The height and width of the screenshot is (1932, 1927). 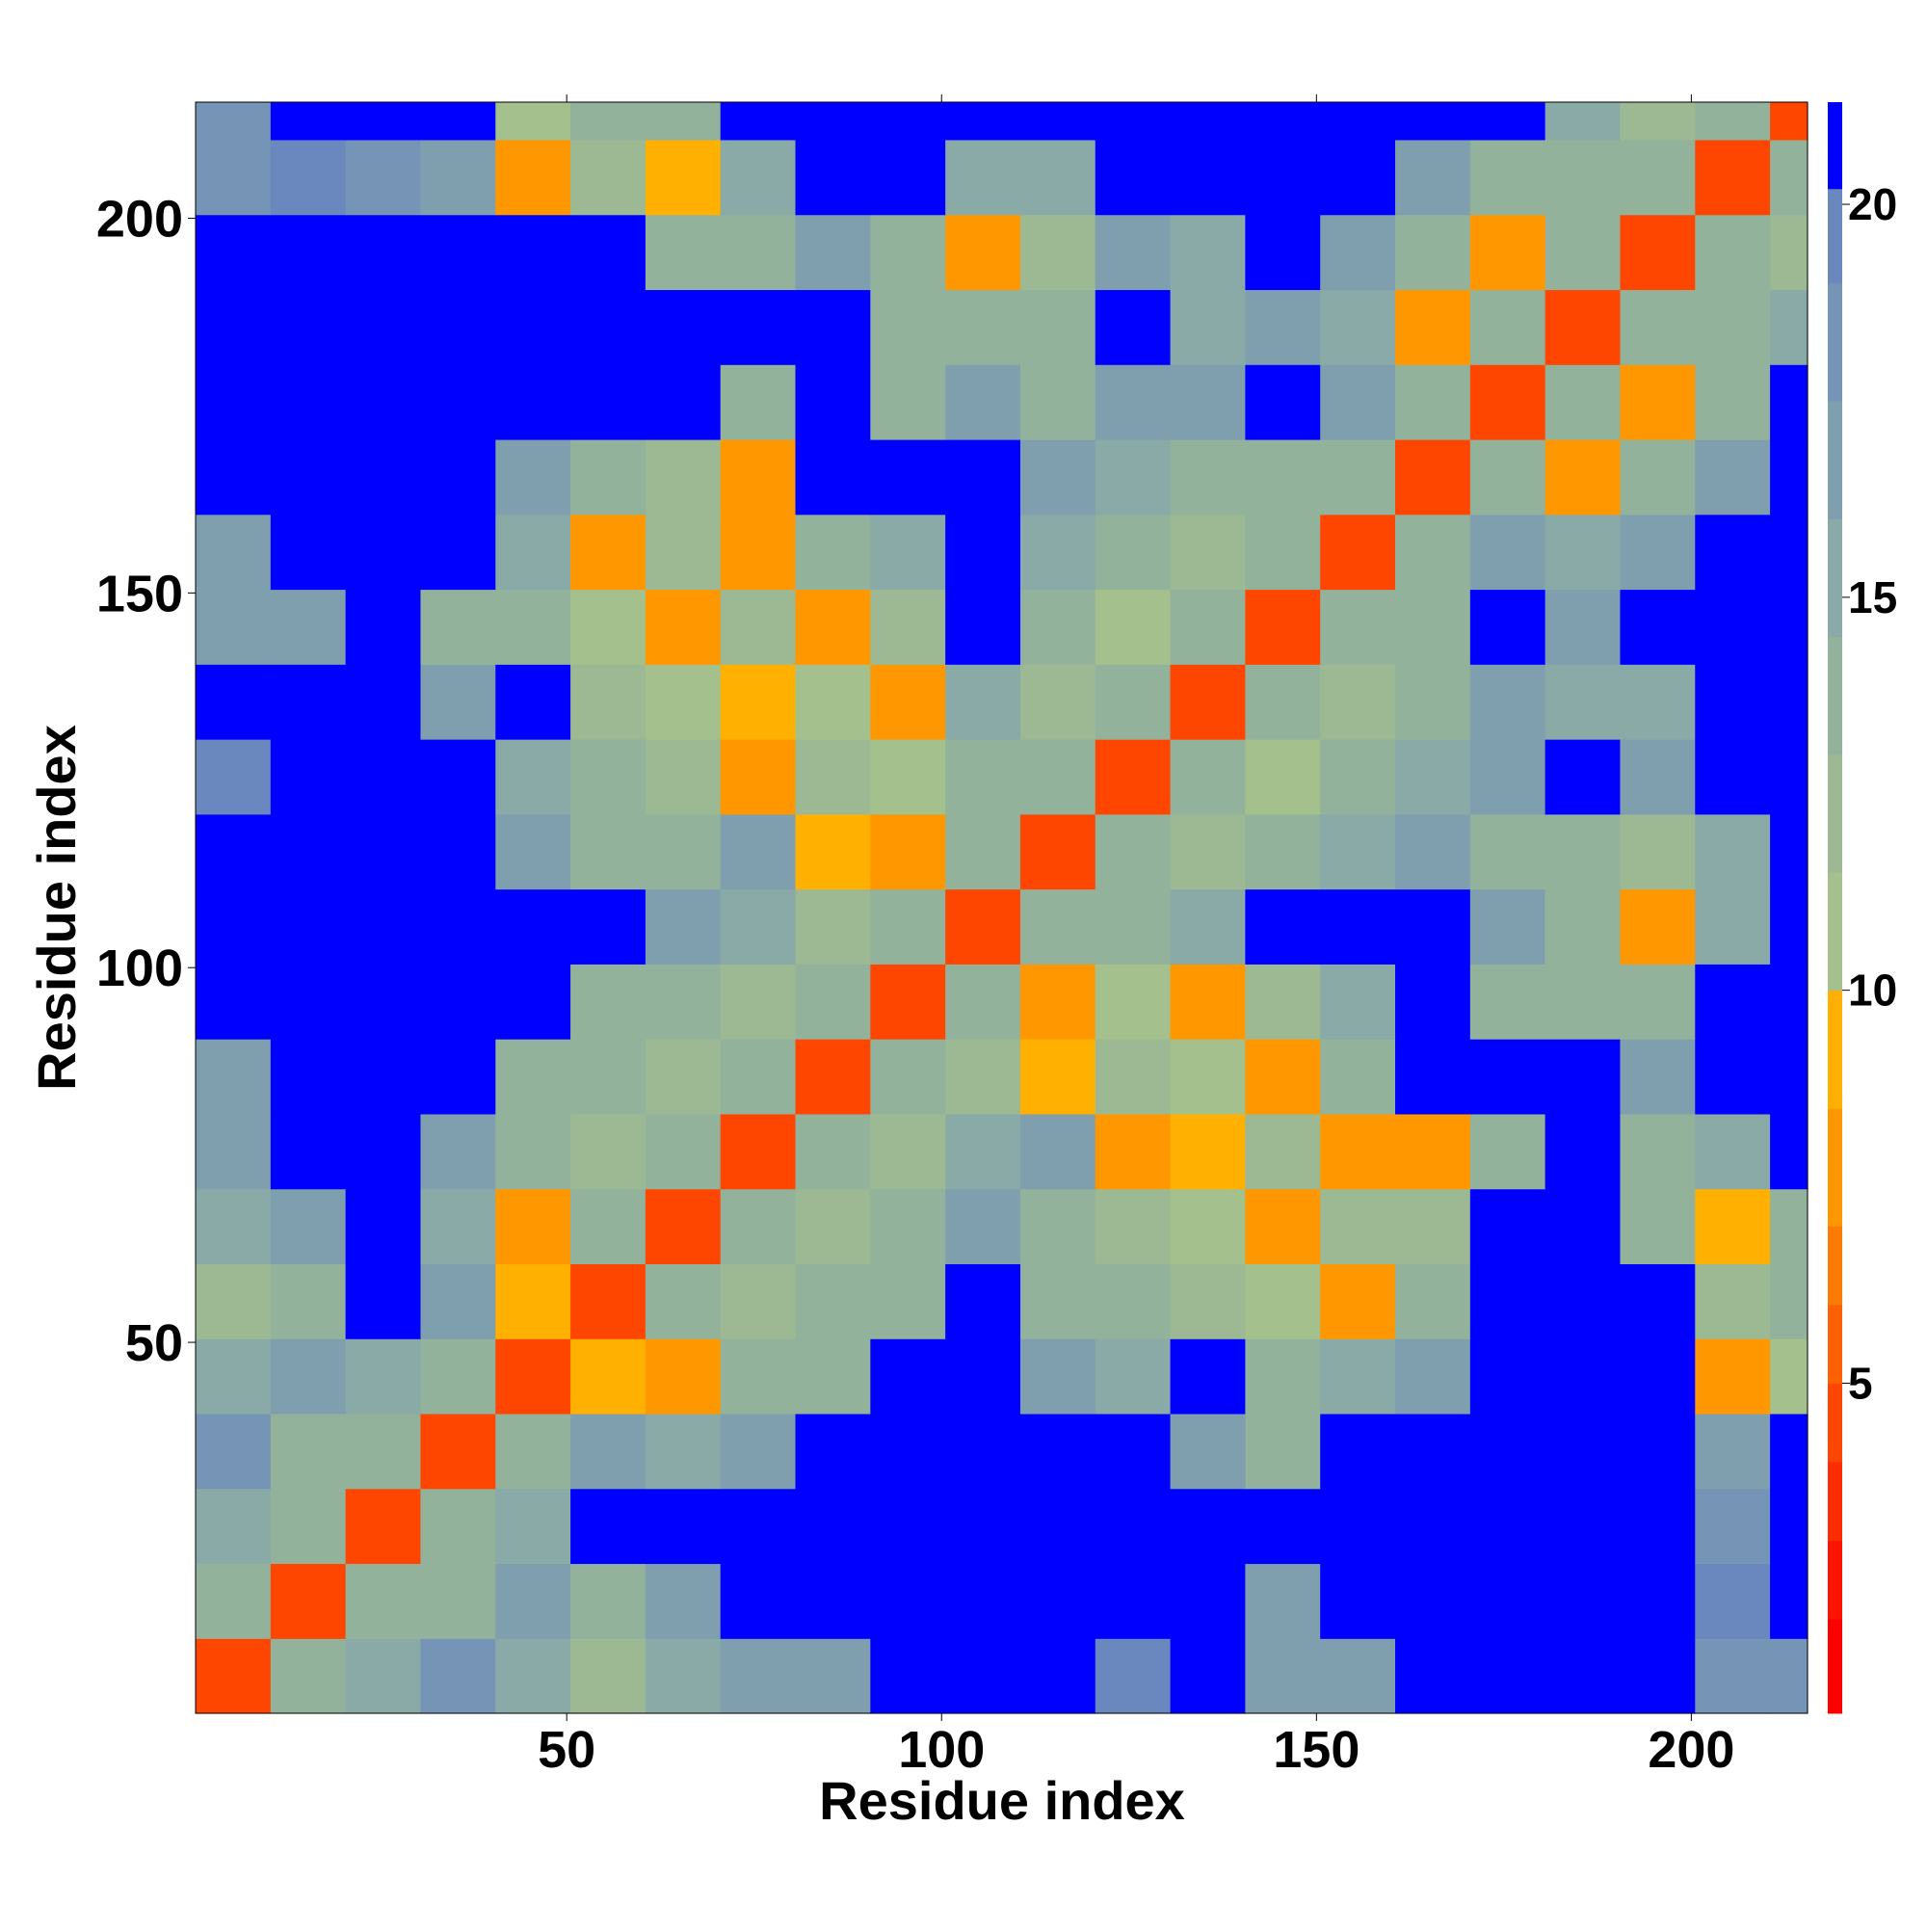 I want to click on x-tick-label: 150, so click(x=1316, y=1750).